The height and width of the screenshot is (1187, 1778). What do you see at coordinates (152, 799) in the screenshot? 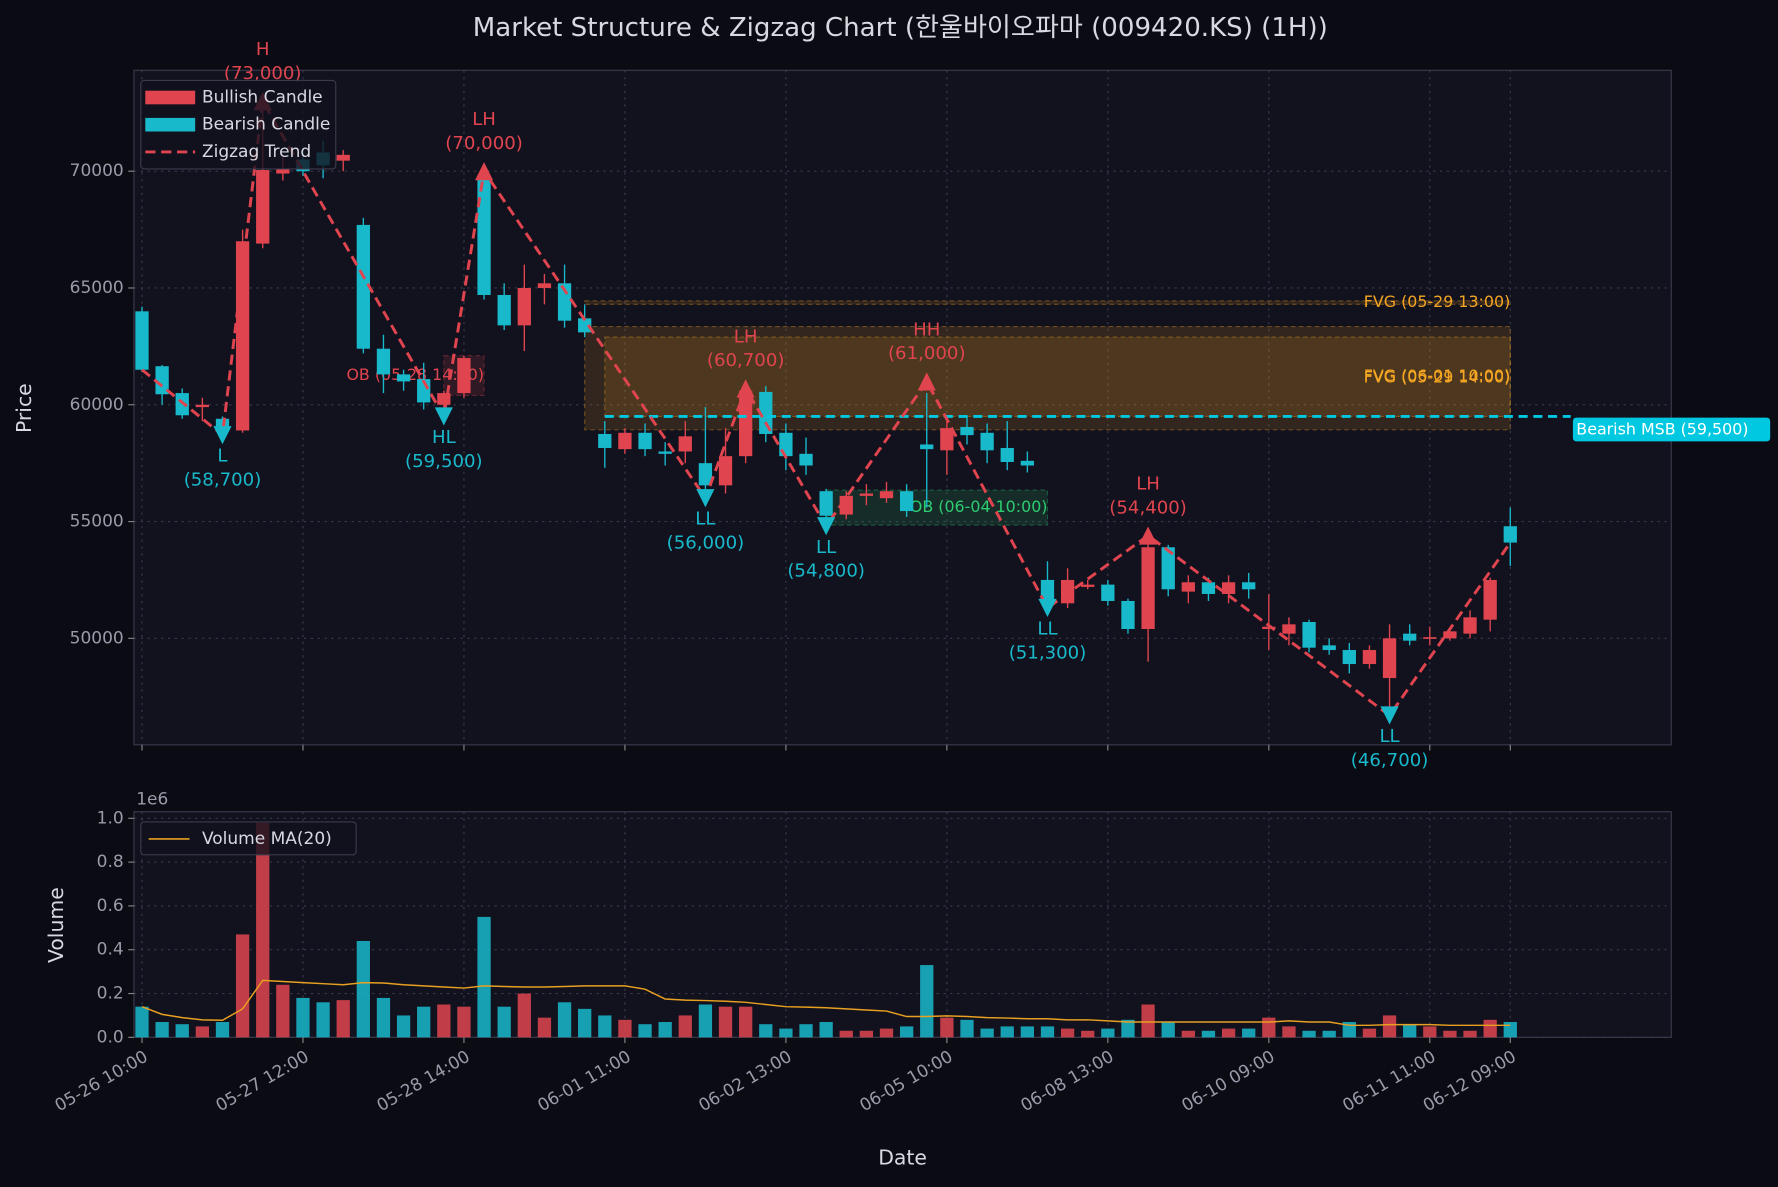
I see `volume-offset-label: 1e6` at bounding box center [152, 799].